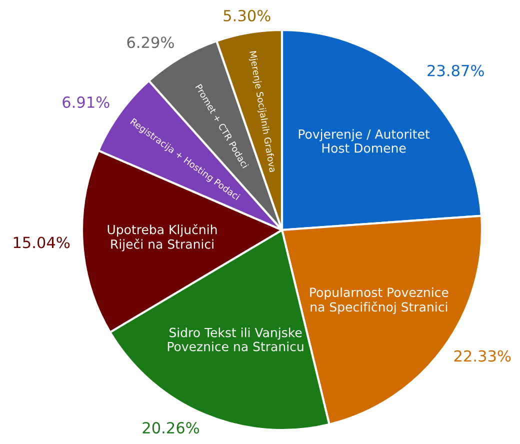 This screenshot has height=444, width=520. Describe the element at coordinates (42, 242) in the screenshot. I see `data-label: 15.04%` at that location.